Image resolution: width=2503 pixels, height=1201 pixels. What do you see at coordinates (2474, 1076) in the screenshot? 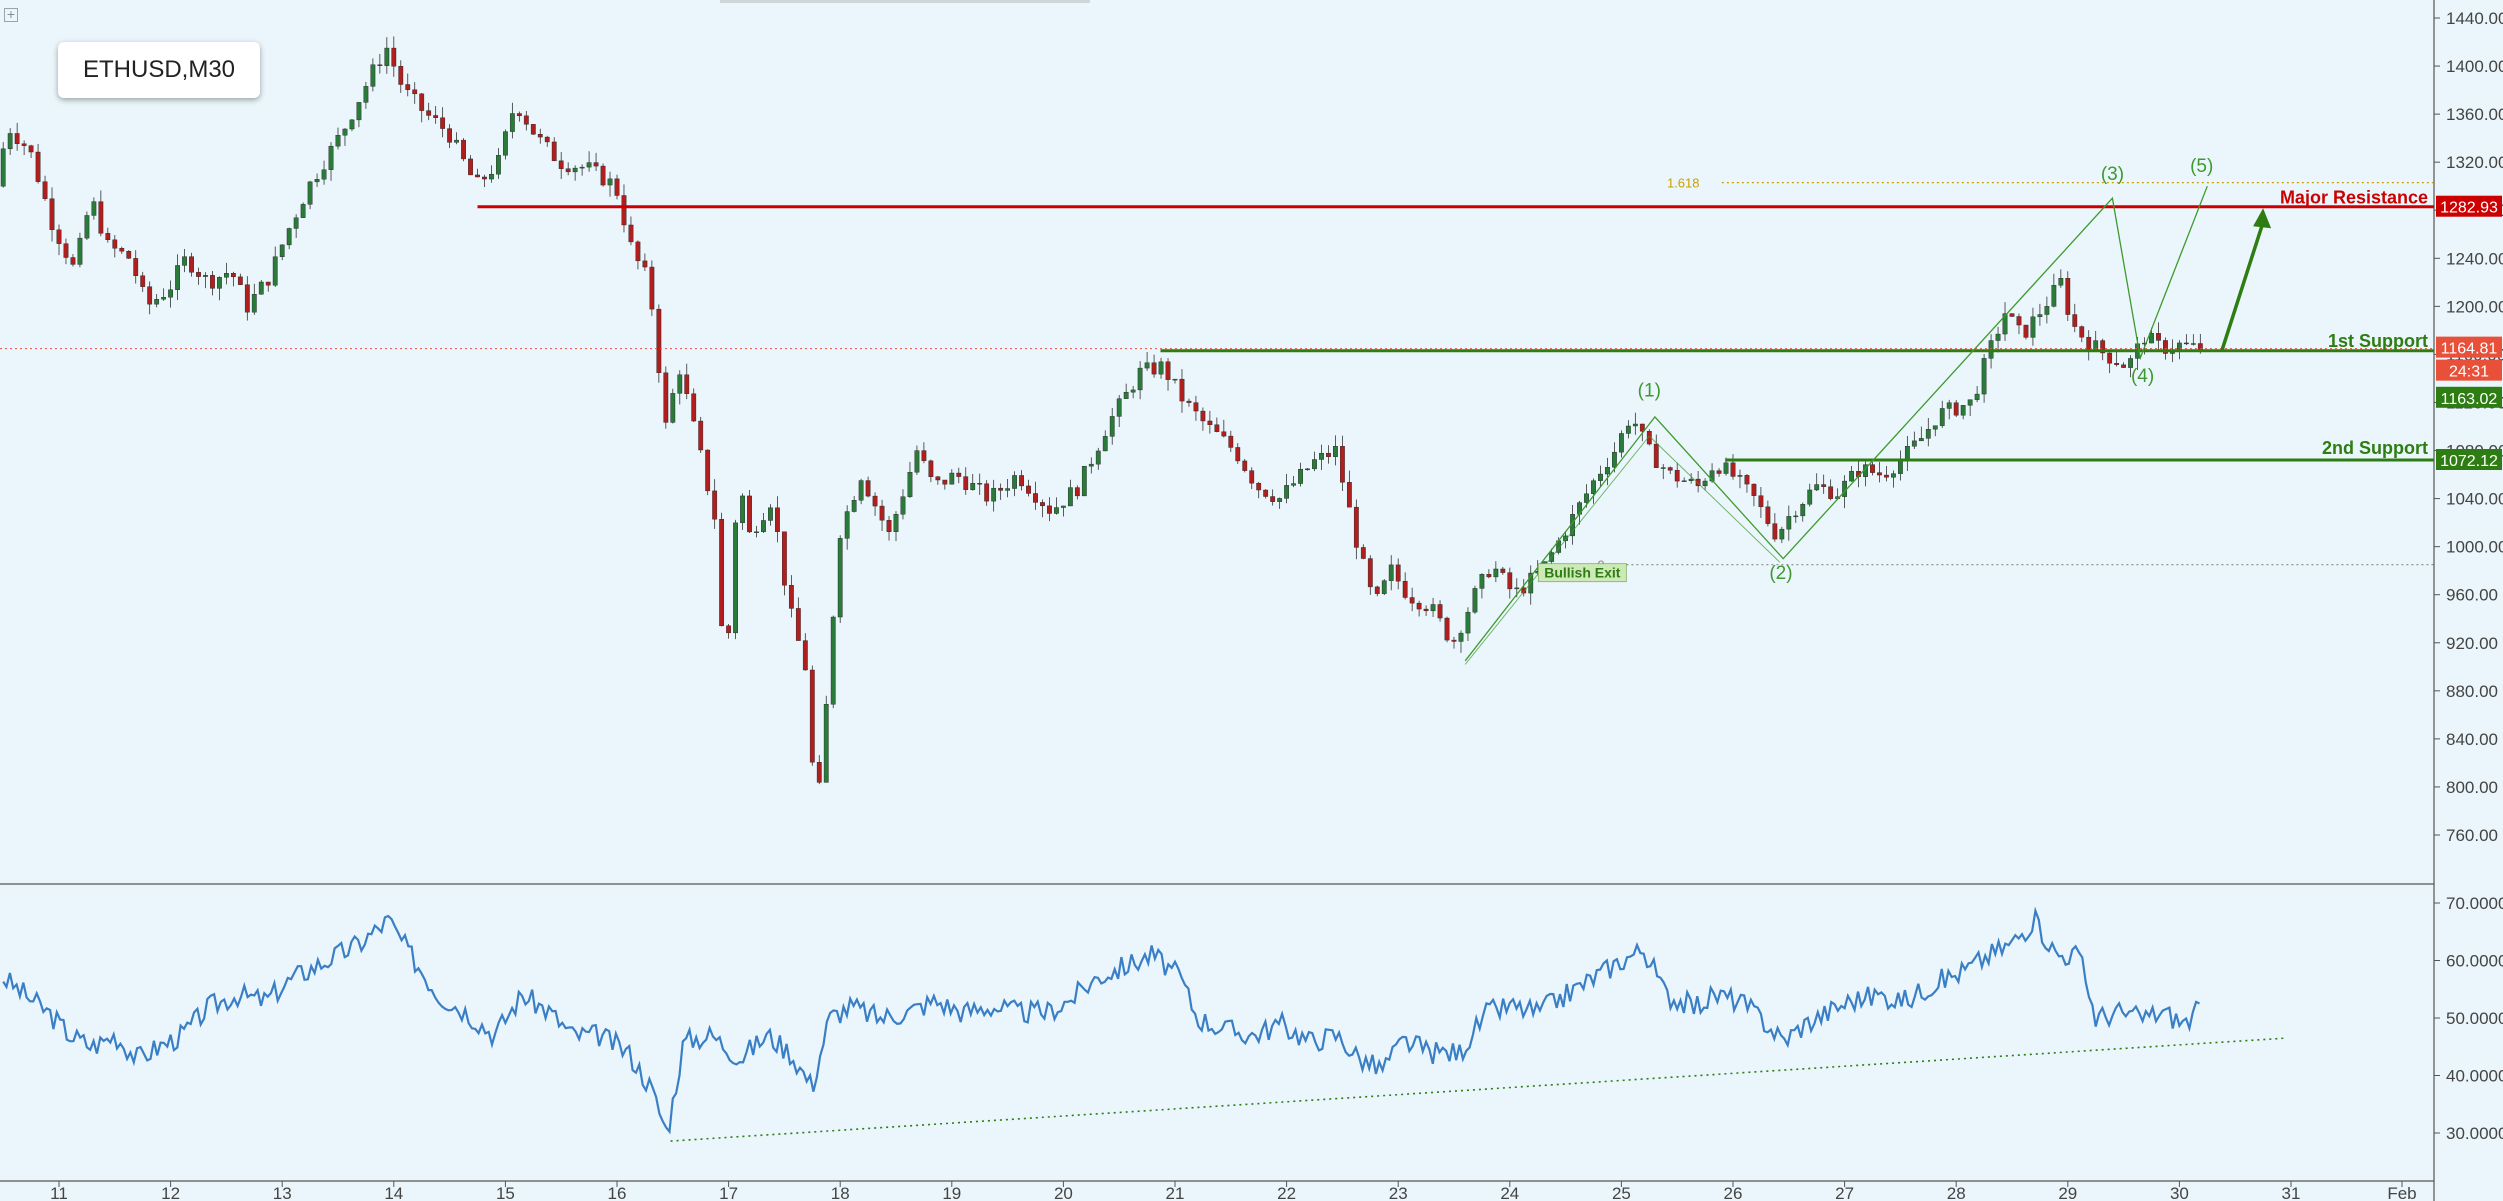
I see `rsi-tick-label: 40.0000` at bounding box center [2474, 1076].